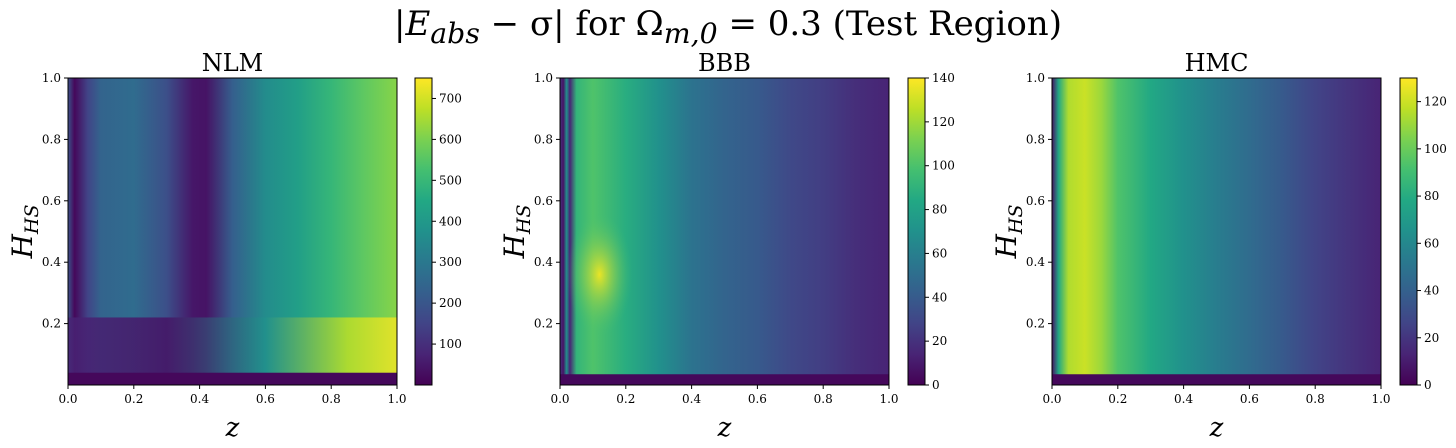 This screenshot has width=1456, height=448. What do you see at coordinates (232, 348) in the screenshot?
I see `heatmap-bottom-band` at bounding box center [232, 348].